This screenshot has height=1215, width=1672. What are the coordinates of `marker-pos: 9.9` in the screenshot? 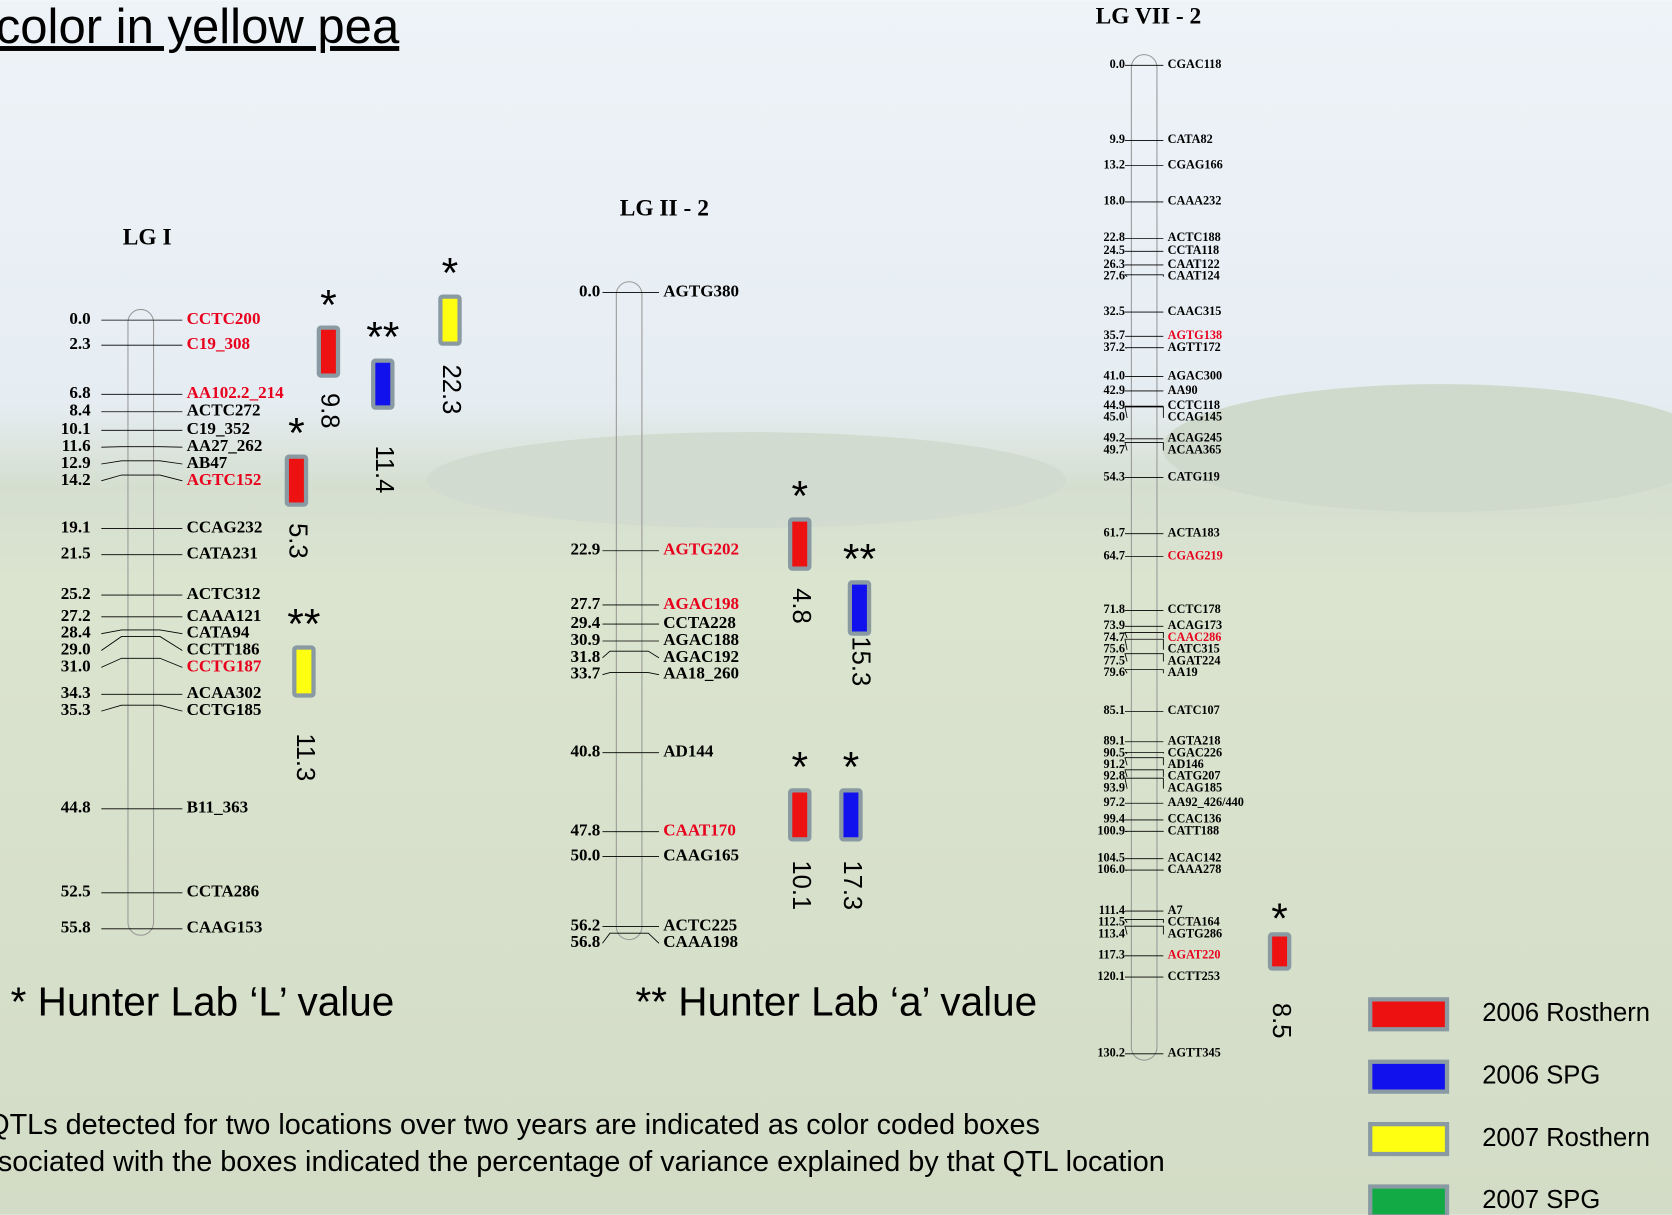 It's located at (1117, 139).